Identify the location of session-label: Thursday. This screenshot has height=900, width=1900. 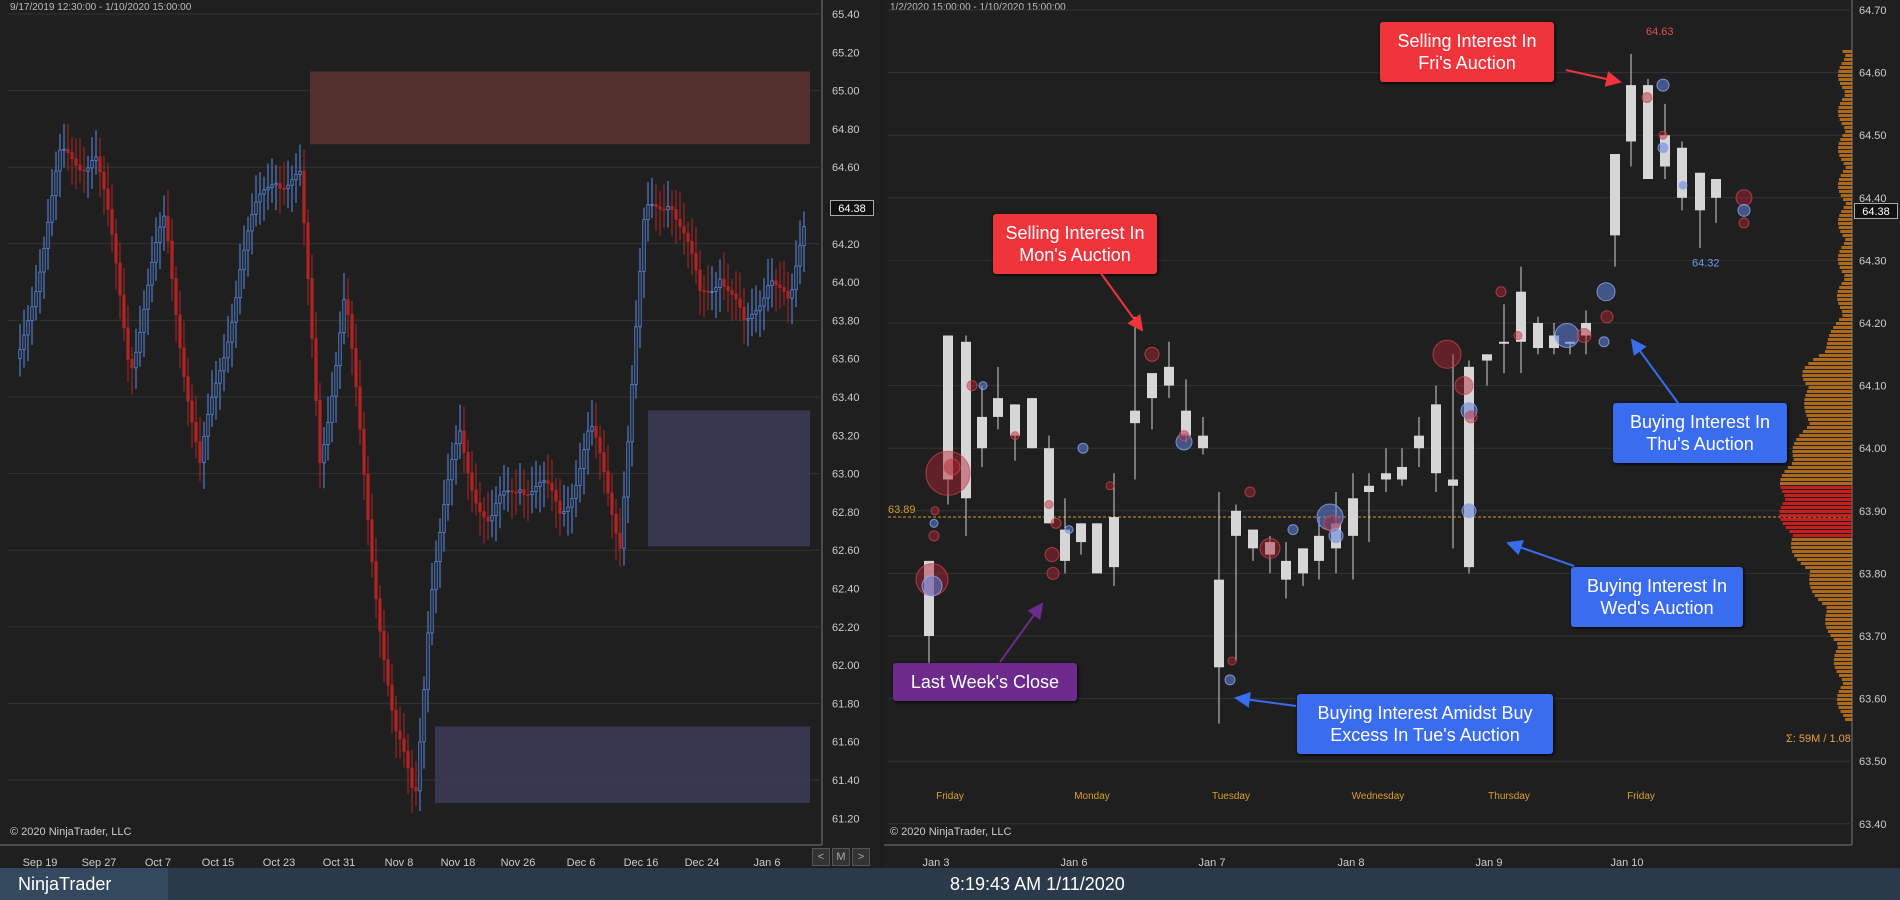
(1509, 796).